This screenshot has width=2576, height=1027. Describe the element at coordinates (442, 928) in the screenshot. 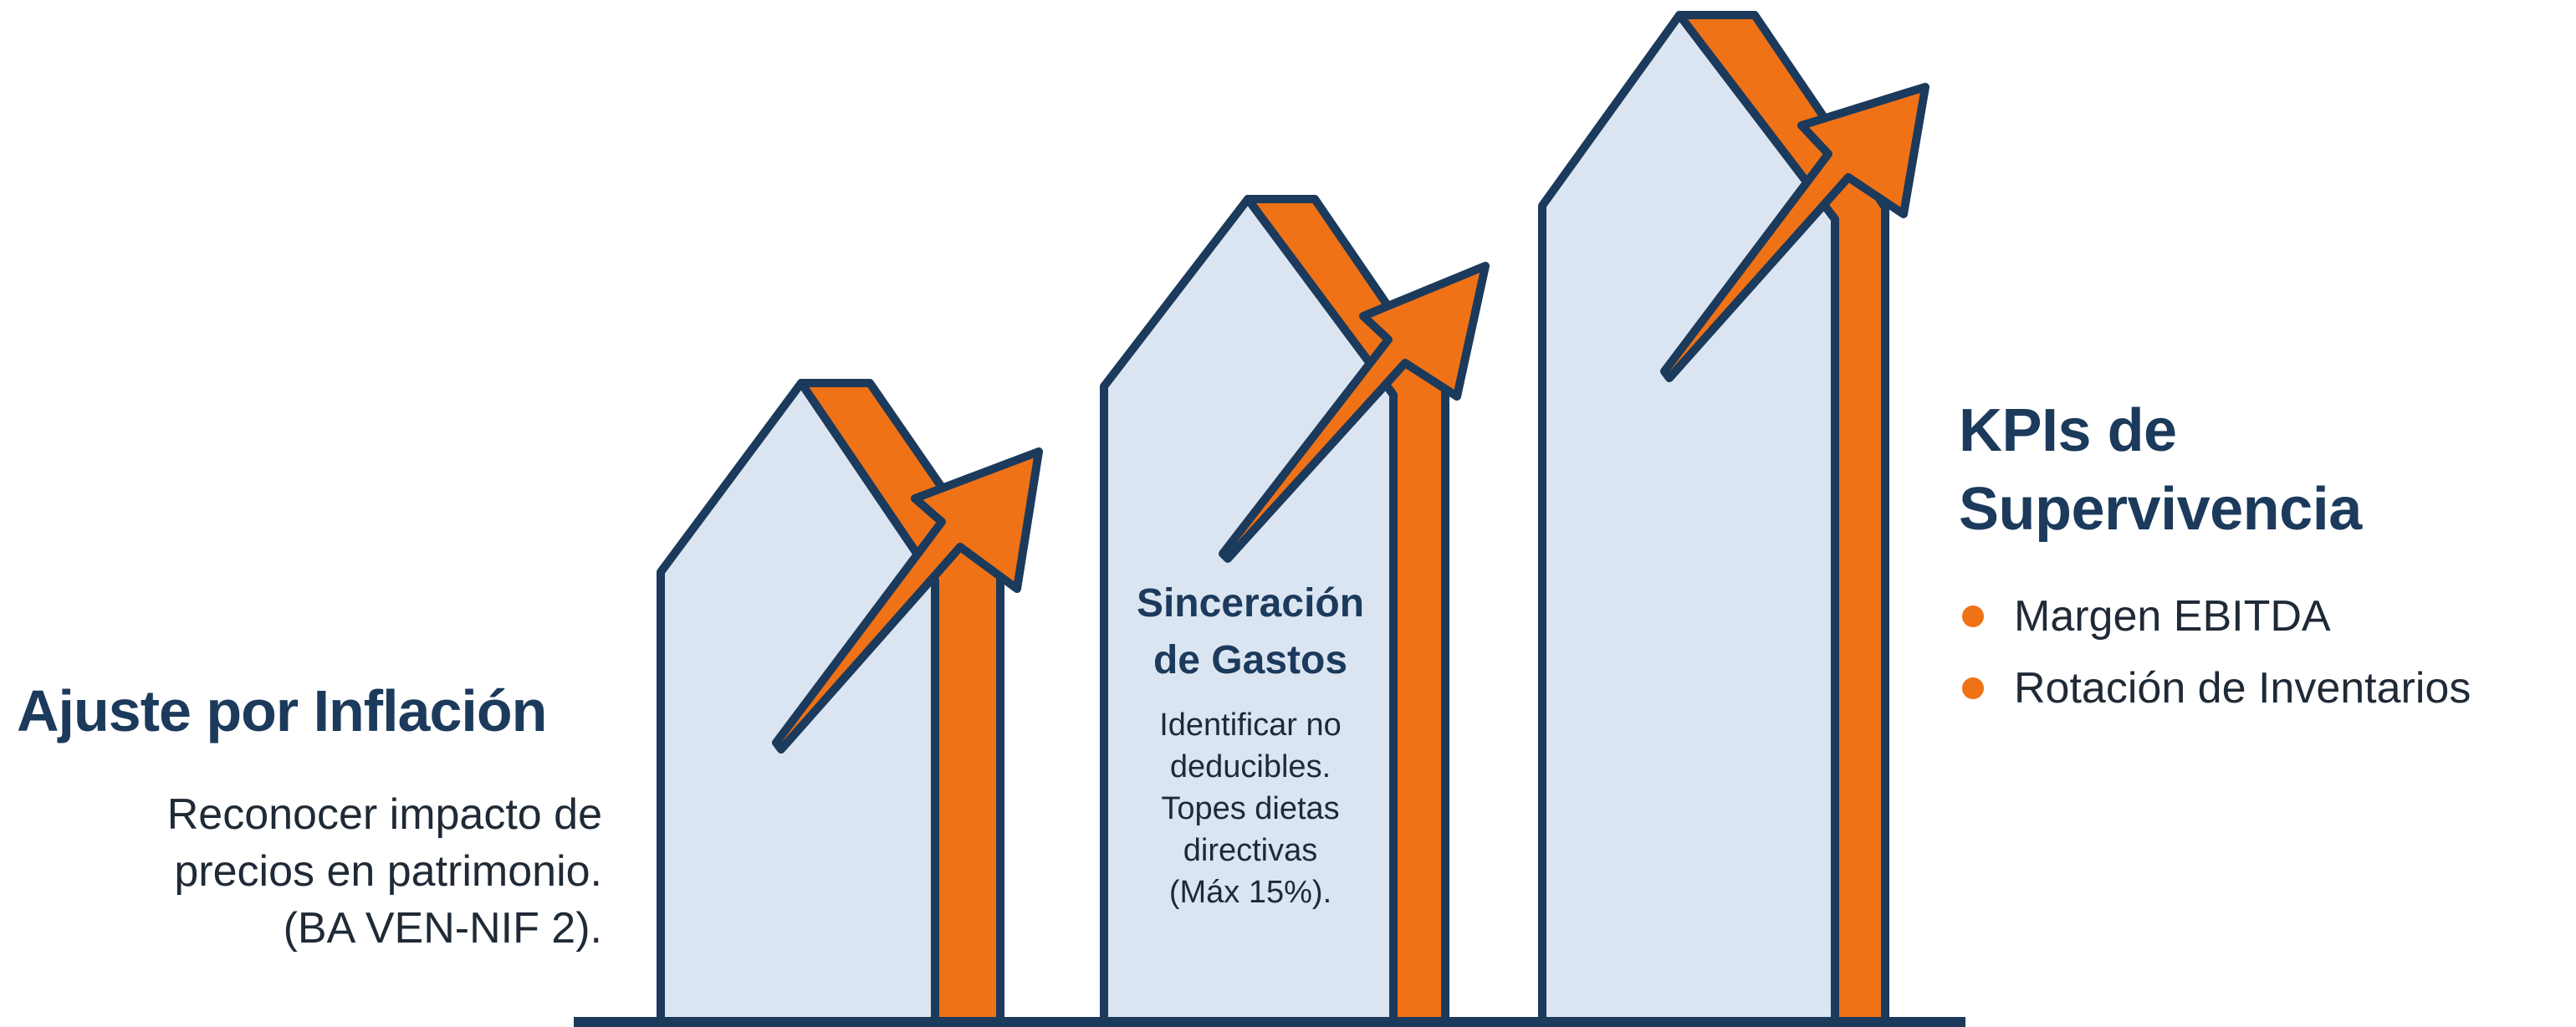

I see `step-1-description-line: (BA VEN-NIF 2).` at that location.